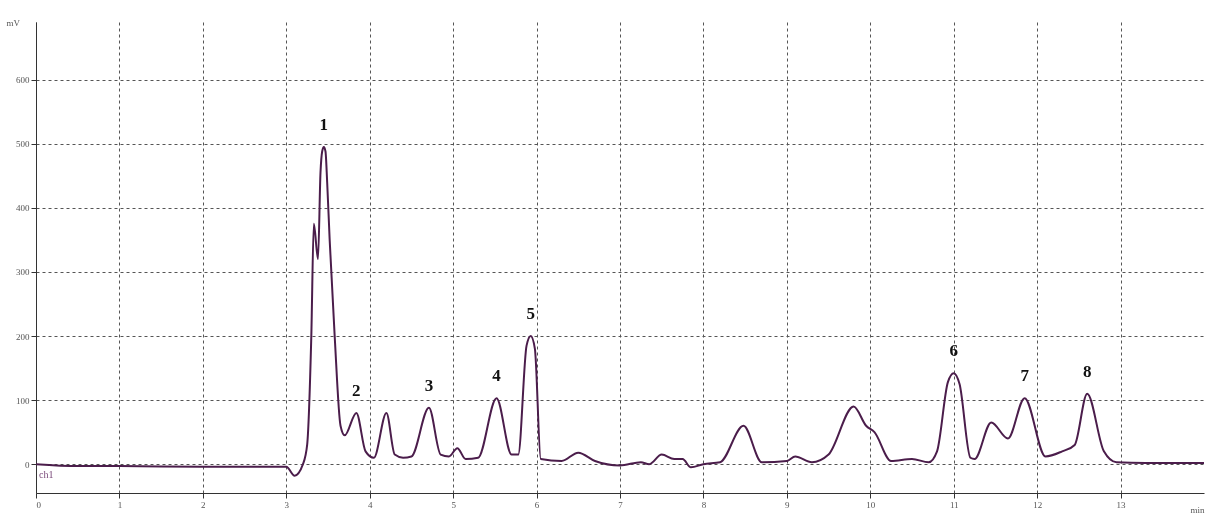  I want to click on y-tick-label: 100, so click(23, 400).